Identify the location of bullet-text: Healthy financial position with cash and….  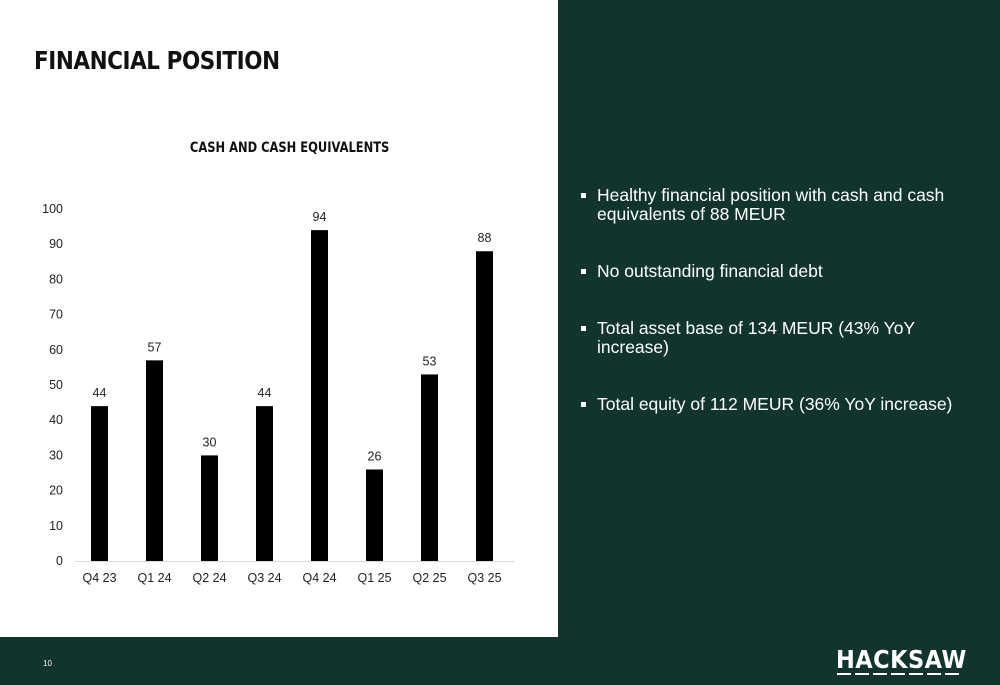
(771, 204).